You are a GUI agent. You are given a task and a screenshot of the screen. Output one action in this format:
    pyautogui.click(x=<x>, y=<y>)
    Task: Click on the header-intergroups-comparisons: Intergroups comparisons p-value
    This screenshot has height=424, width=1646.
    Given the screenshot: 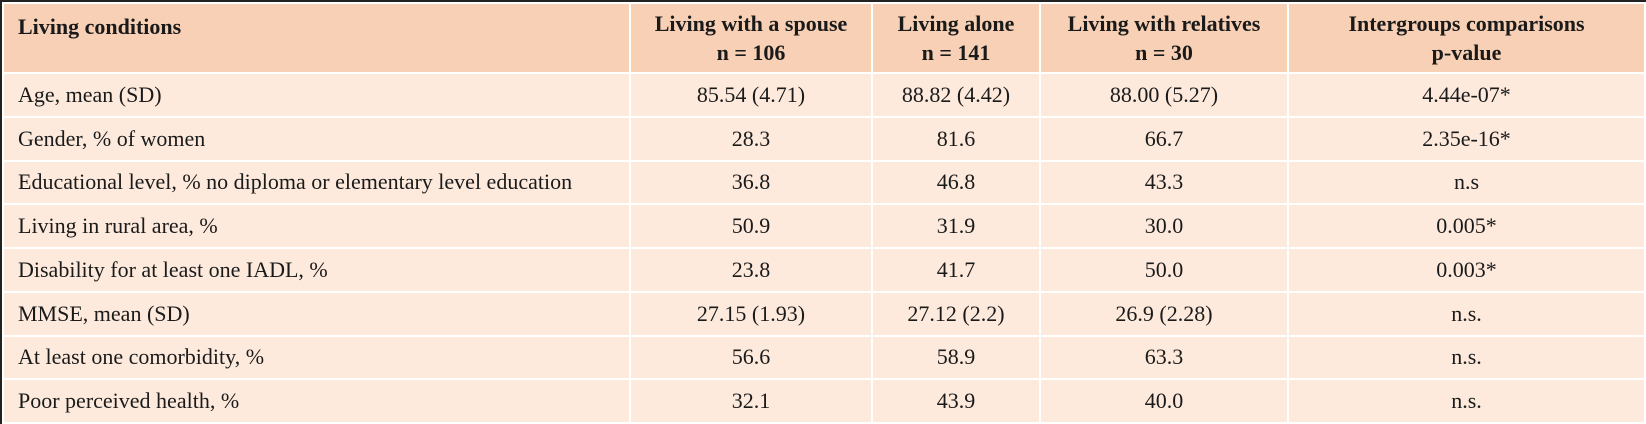 What is the action you would take?
    pyautogui.click(x=1466, y=38)
    